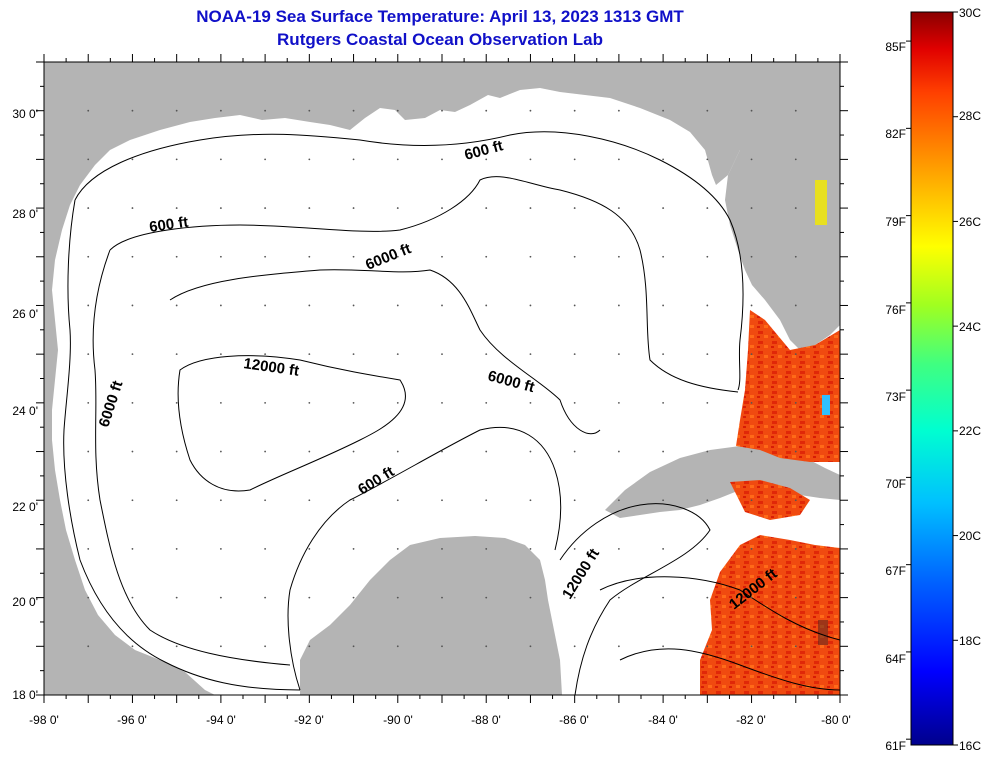  I want to click on lat-tick-label: 20 0', so click(25, 602).